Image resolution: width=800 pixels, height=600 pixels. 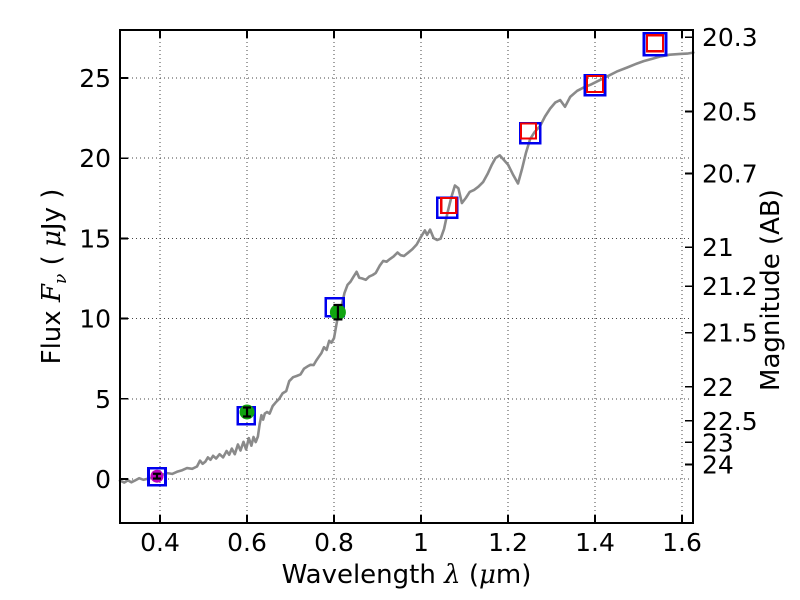 I want to click on y-axis-label-left: Flux Fν ( μJy ), so click(x=54, y=277).